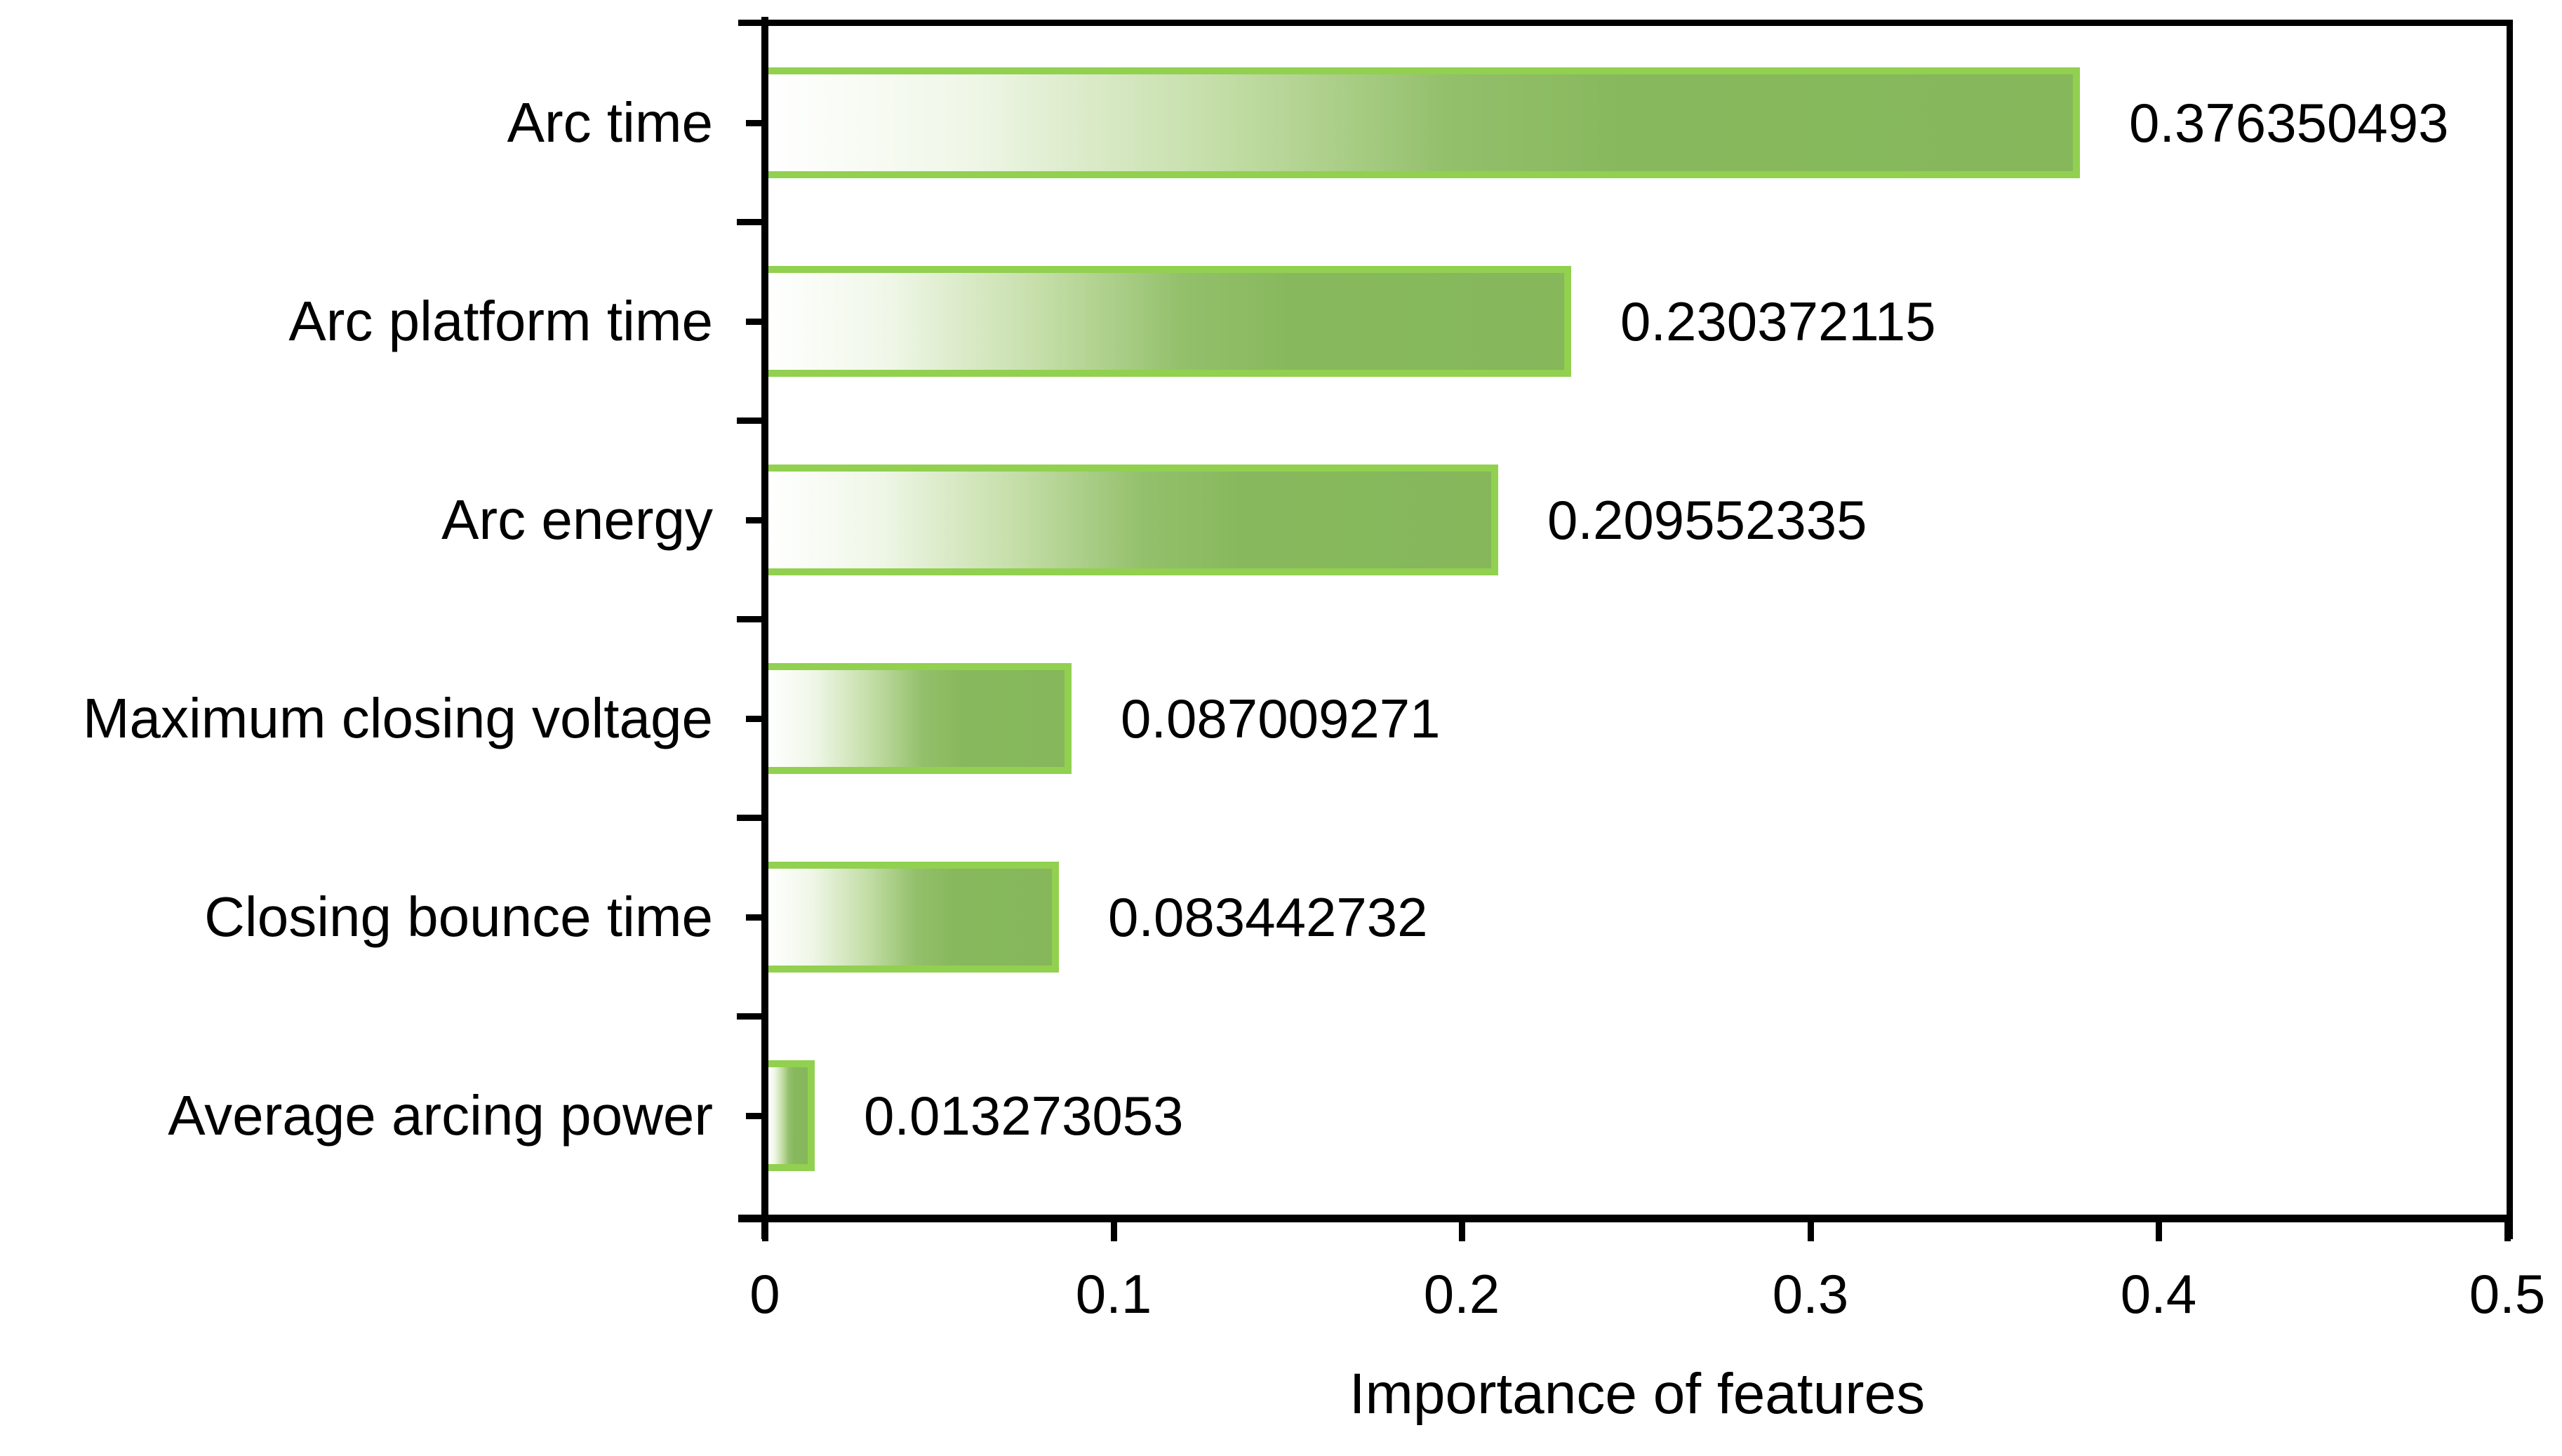 Image resolution: width=2562 pixels, height=1456 pixels. Describe the element at coordinates (458, 917) in the screenshot. I see `category-label: Closing bounce time` at that location.